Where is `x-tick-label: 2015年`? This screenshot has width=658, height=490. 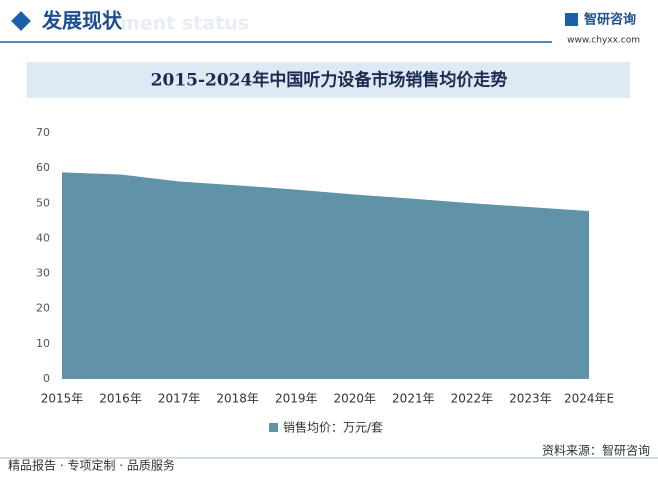
x-tick-label: 2015年 is located at coordinates (62, 399).